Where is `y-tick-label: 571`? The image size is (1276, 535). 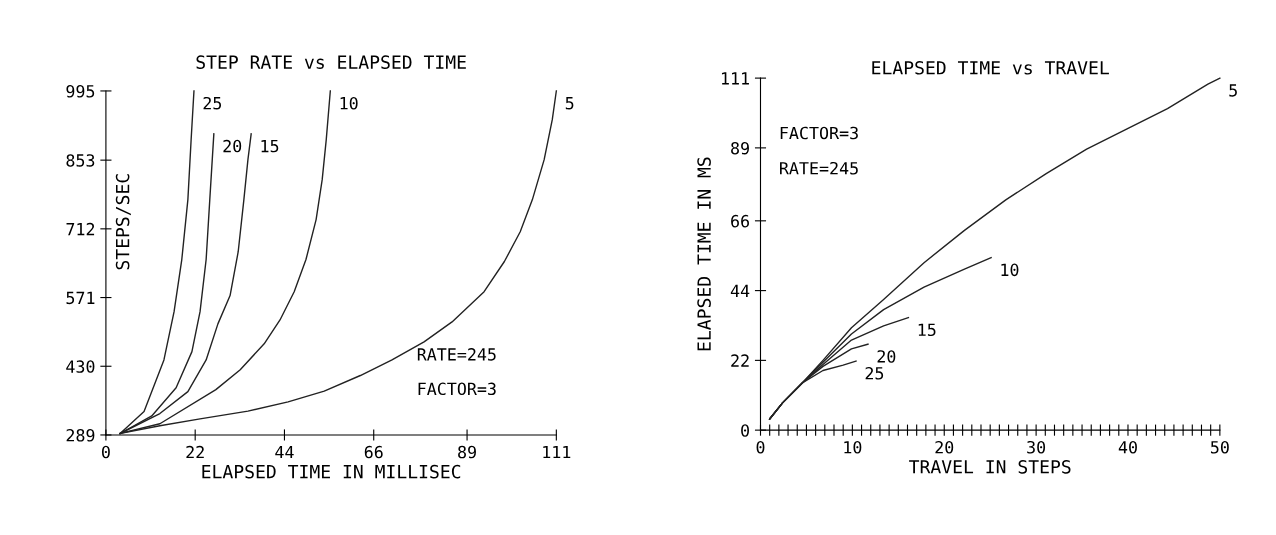
y-tick-label: 571 is located at coordinates (80, 298).